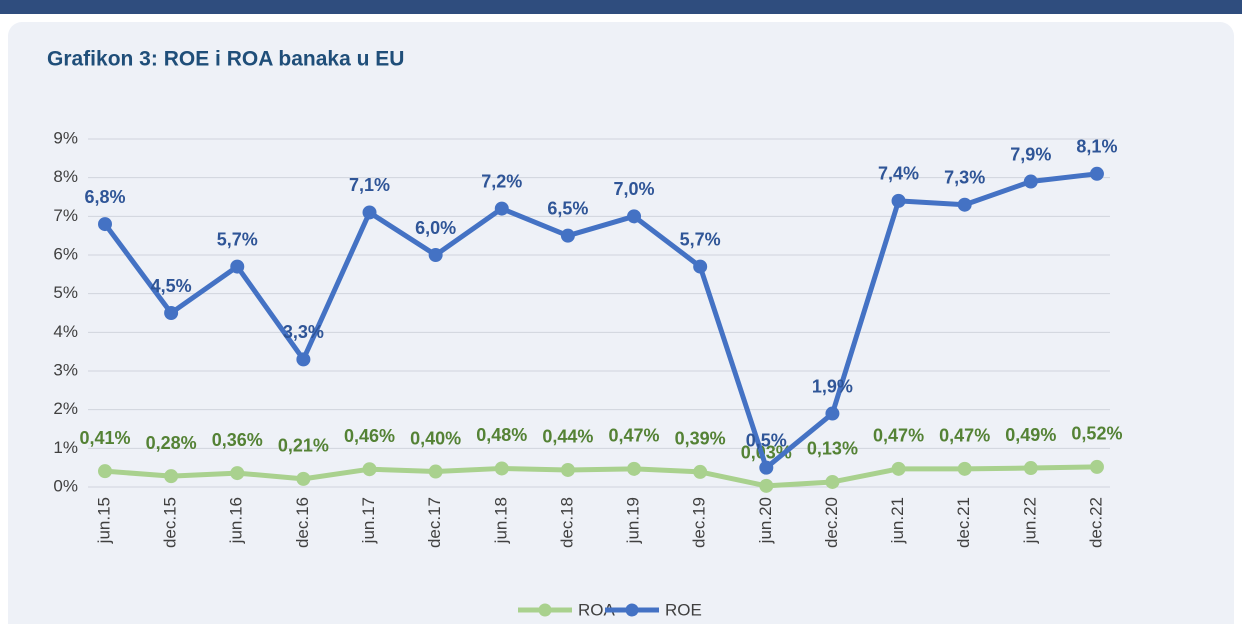 This screenshot has width=1242, height=624. What do you see at coordinates (237, 440) in the screenshot?
I see `data-label: 0,36%` at bounding box center [237, 440].